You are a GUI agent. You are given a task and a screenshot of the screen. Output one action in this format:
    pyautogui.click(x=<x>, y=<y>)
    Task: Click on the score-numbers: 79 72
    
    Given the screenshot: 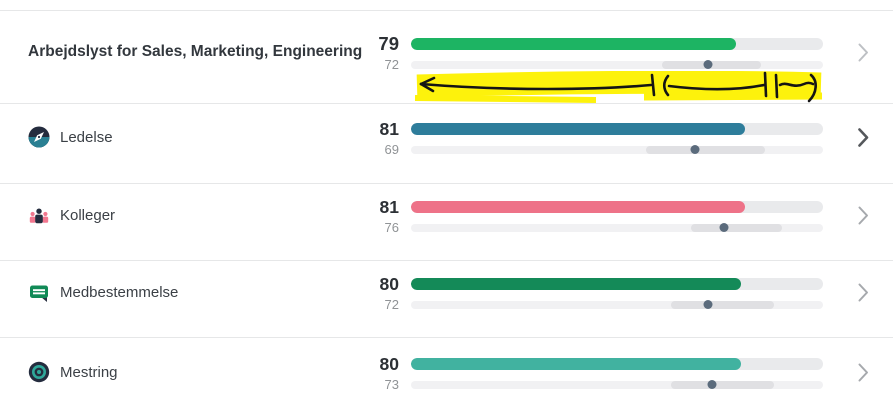 What is the action you would take?
    pyautogui.click(x=379, y=52)
    